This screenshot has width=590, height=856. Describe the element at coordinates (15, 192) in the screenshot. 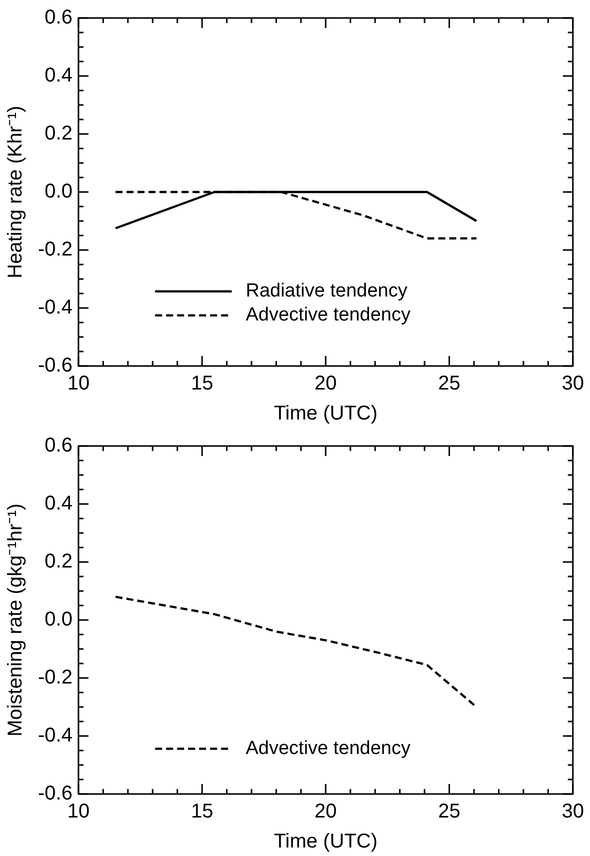

I see `y-axis-title: Heating rate (Khr⁻¹)` at that location.